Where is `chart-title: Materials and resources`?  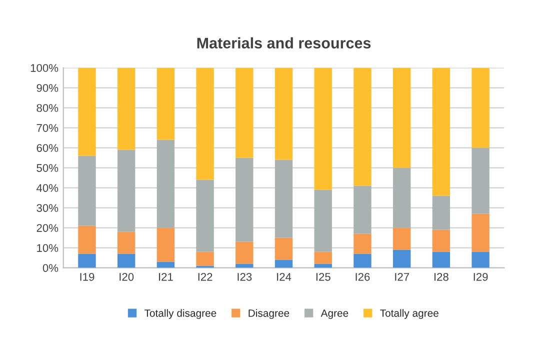
chart-title: Materials and resources is located at coordinates (284, 43).